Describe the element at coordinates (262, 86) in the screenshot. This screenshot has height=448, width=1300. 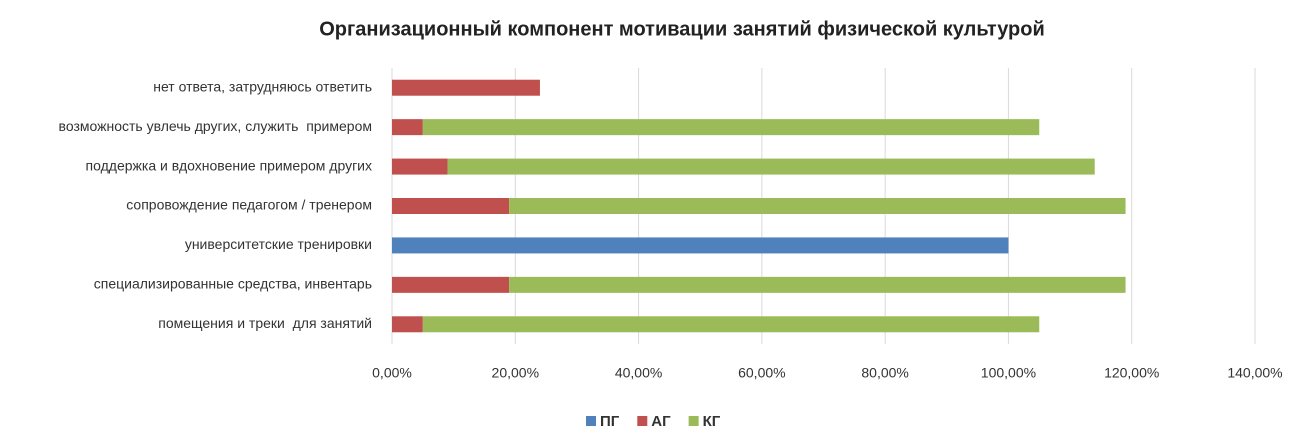
I see `y-tick-label: нет ответа, затрудняюсь ответить` at that location.